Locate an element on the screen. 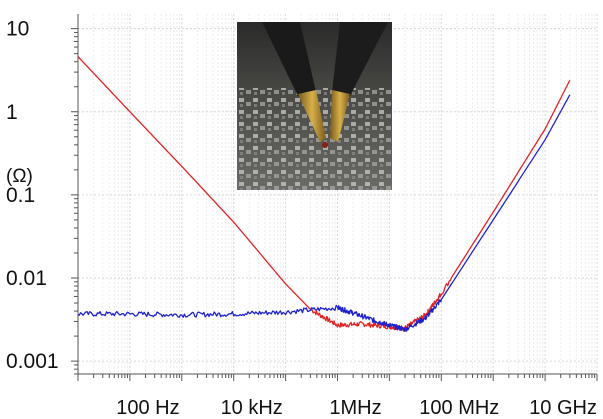 The height and width of the screenshot is (419, 603). y-tick-label: 0.01 is located at coordinates (26, 278).